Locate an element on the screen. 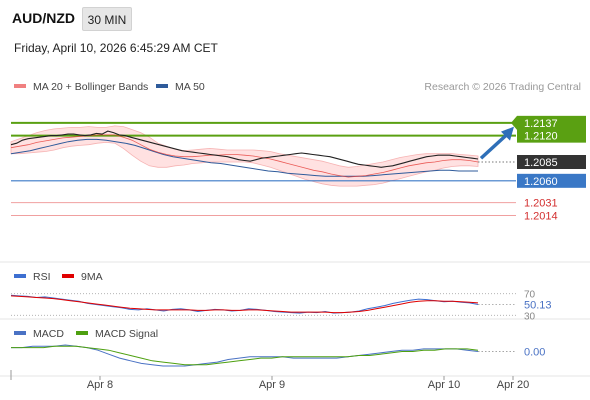  legend-label: MA 50 is located at coordinates (190, 87).